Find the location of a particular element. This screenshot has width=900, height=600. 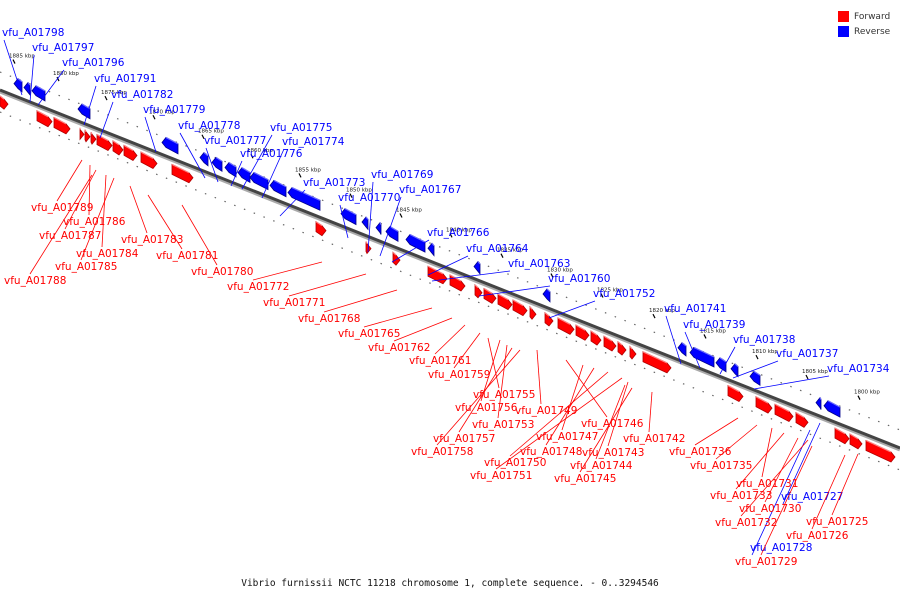

gene-label-vfu_A01728: vfu_A01728 is located at coordinates (781, 548).